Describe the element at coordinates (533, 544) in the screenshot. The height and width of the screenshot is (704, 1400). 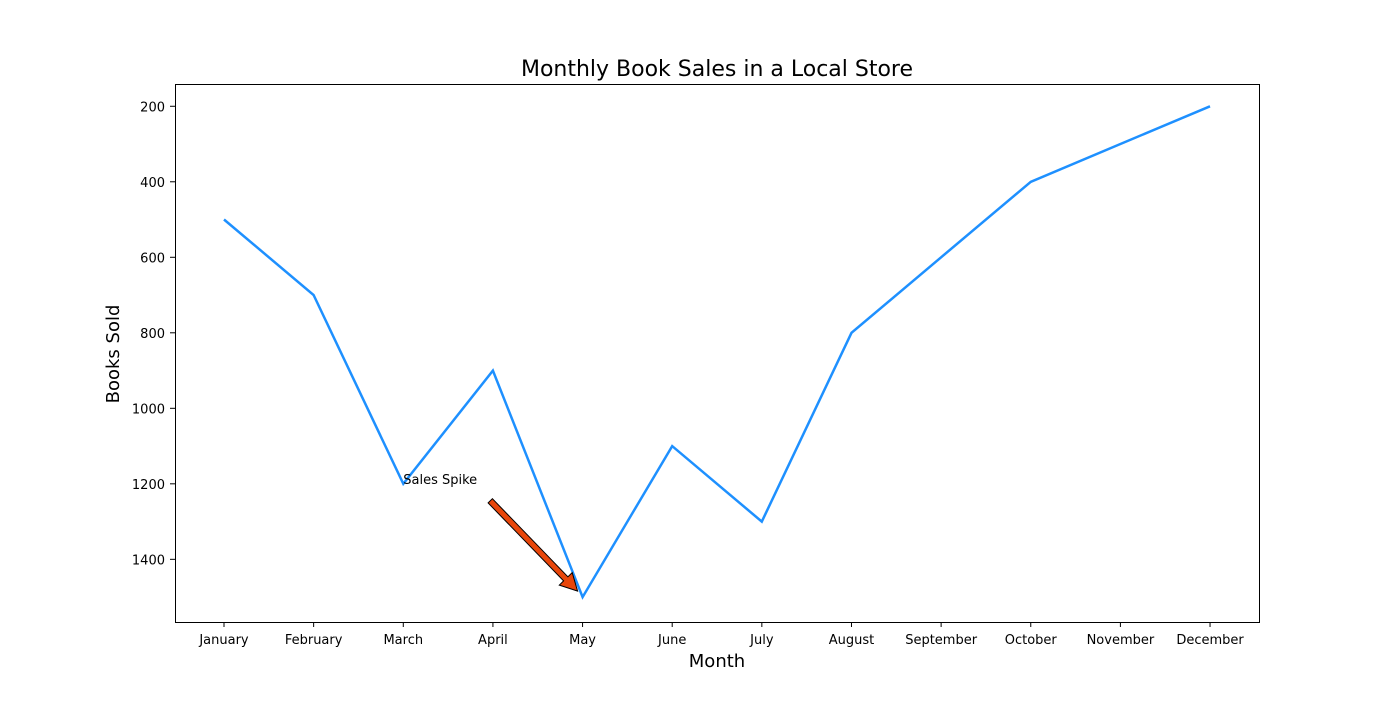
I see `annotation-arrow` at that location.